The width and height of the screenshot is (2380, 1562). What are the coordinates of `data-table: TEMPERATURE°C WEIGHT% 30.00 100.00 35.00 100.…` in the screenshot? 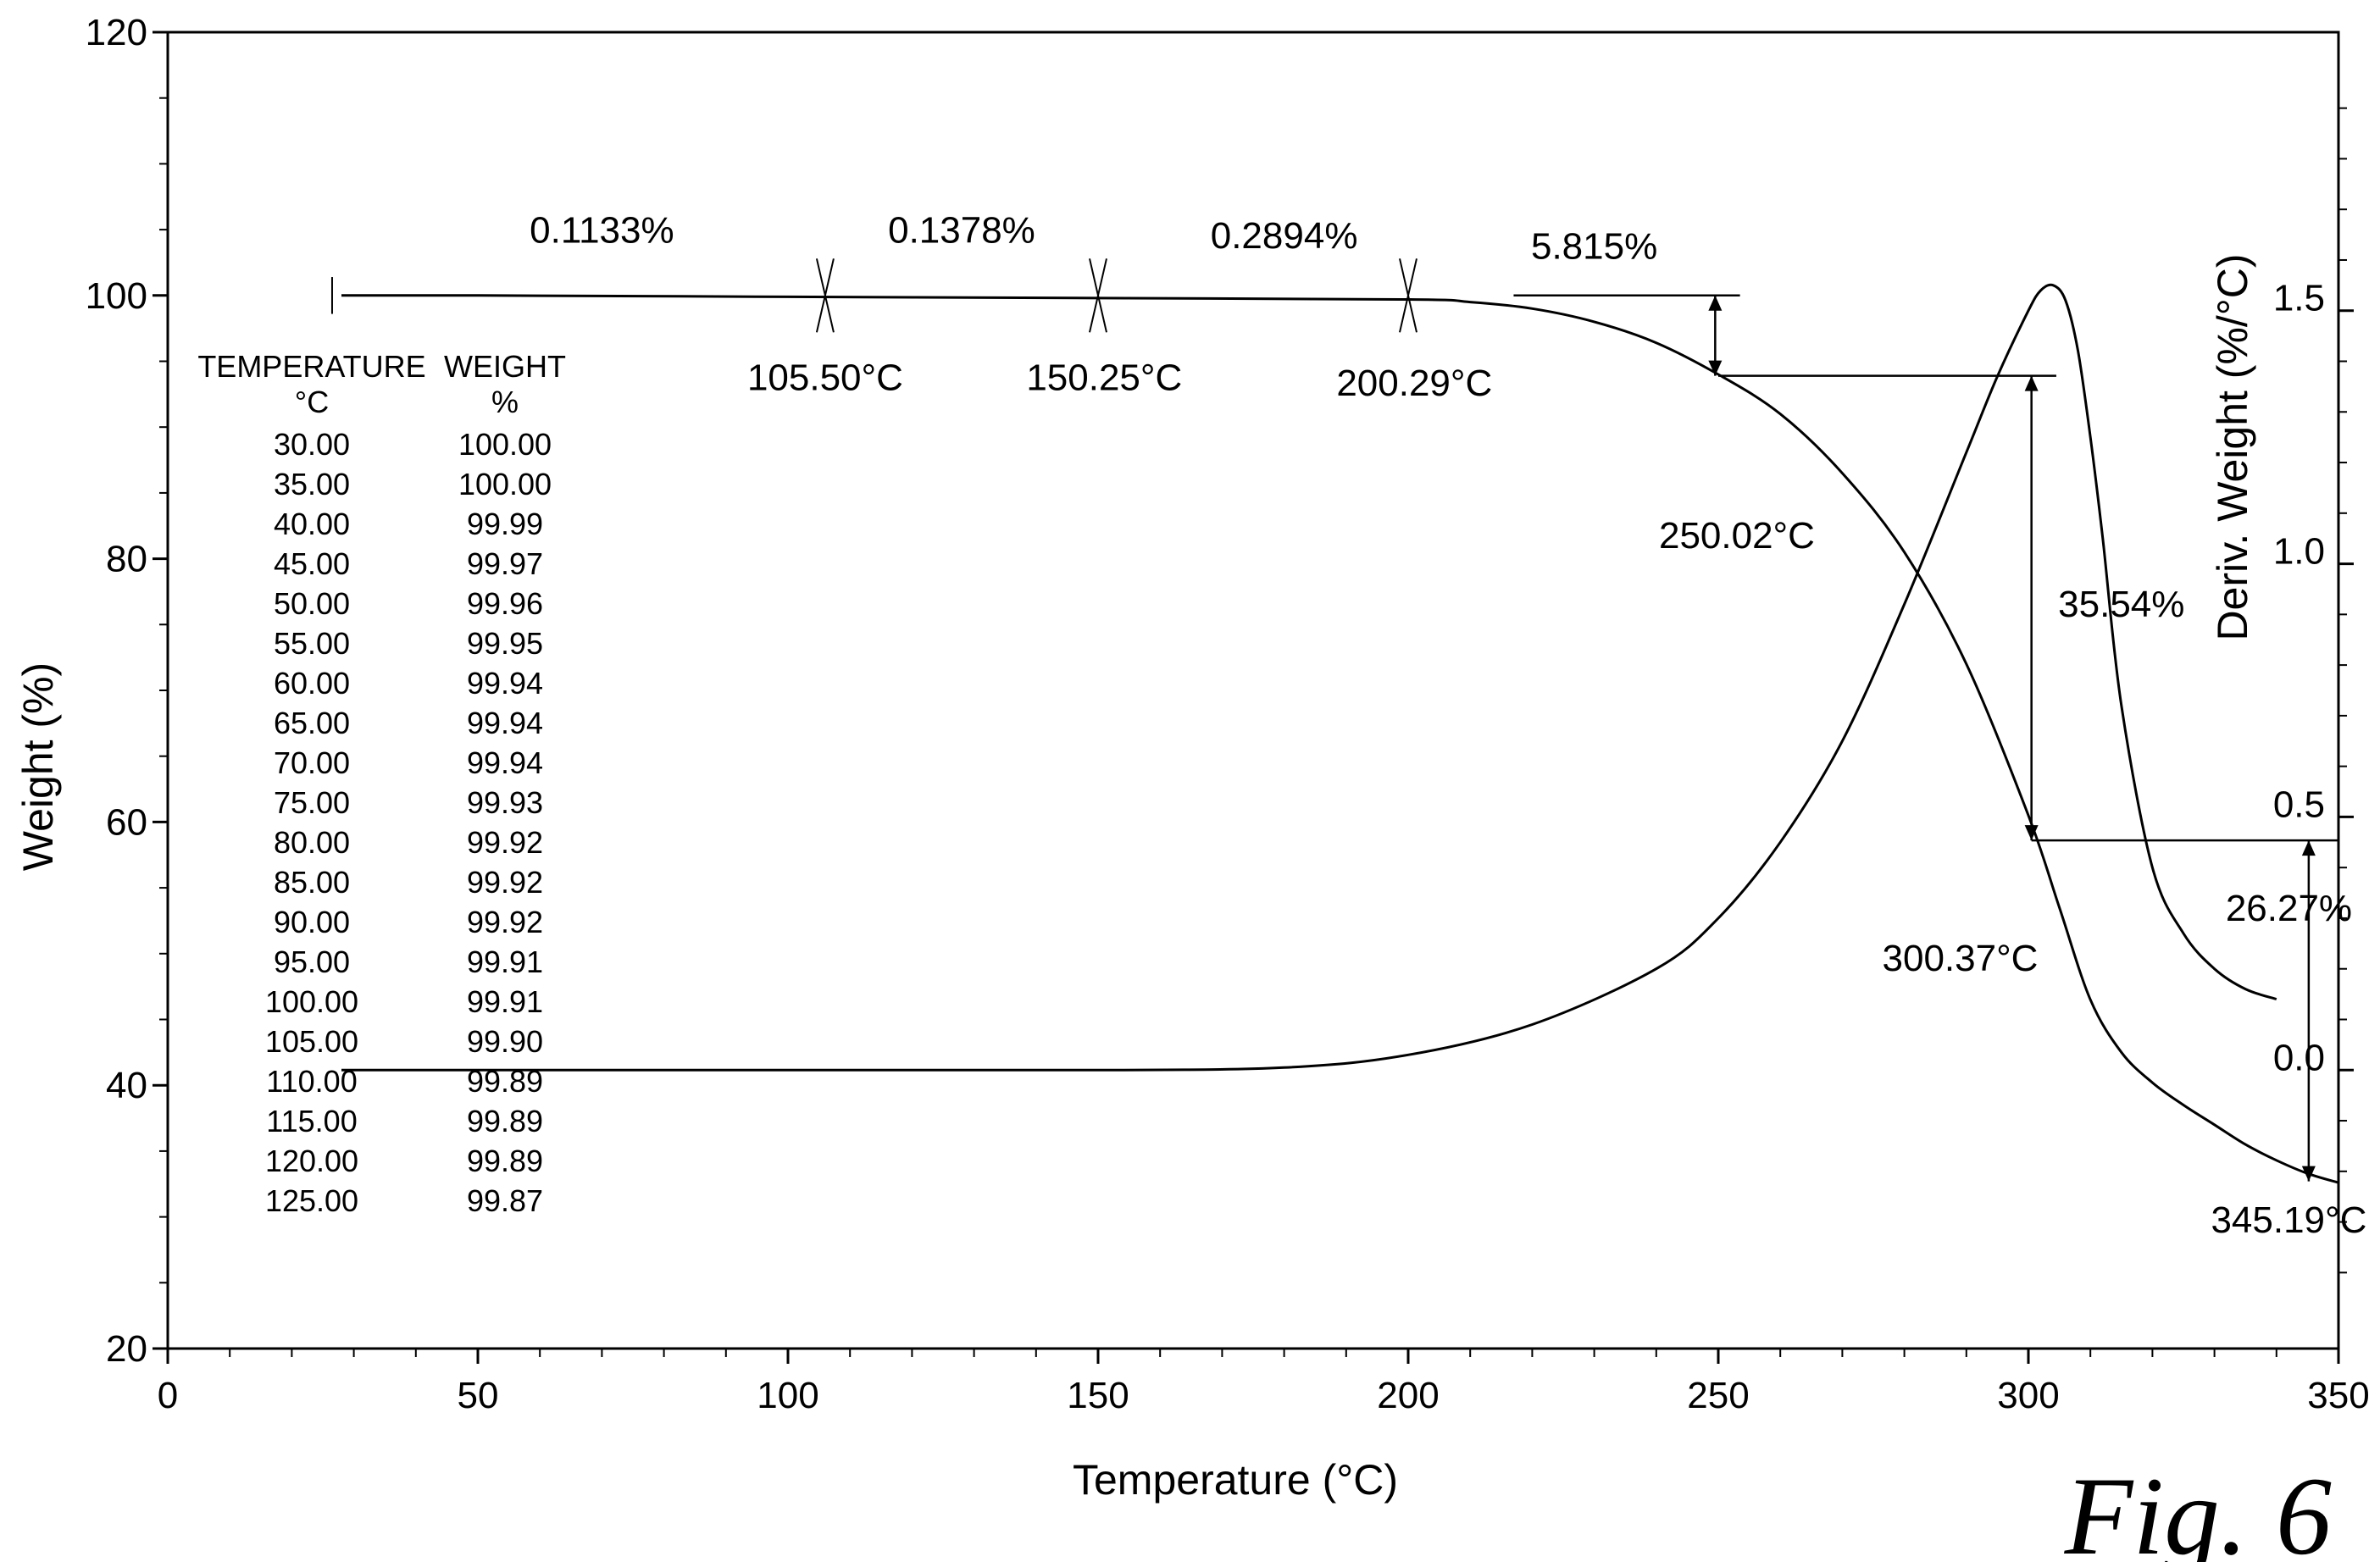 It's located at (381, 783).